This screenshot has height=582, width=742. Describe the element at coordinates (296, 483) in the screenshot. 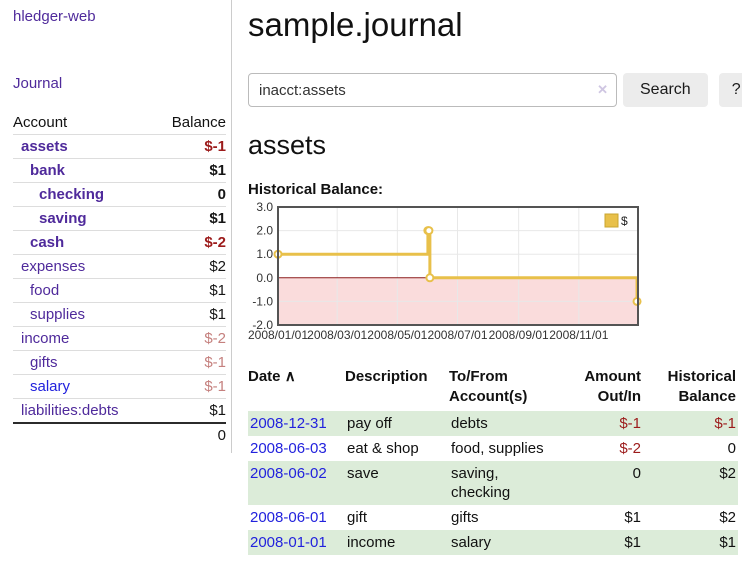

I see `transaction-date-cell: 2008-06-02` at that location.